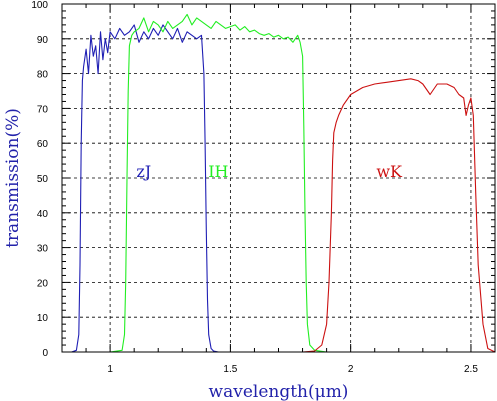 The height and width of the screenshot is (401, 497). Describe the element at coordinates (471, 369) in the screenshot. I see `x-tick-label: 2.5` at that location.